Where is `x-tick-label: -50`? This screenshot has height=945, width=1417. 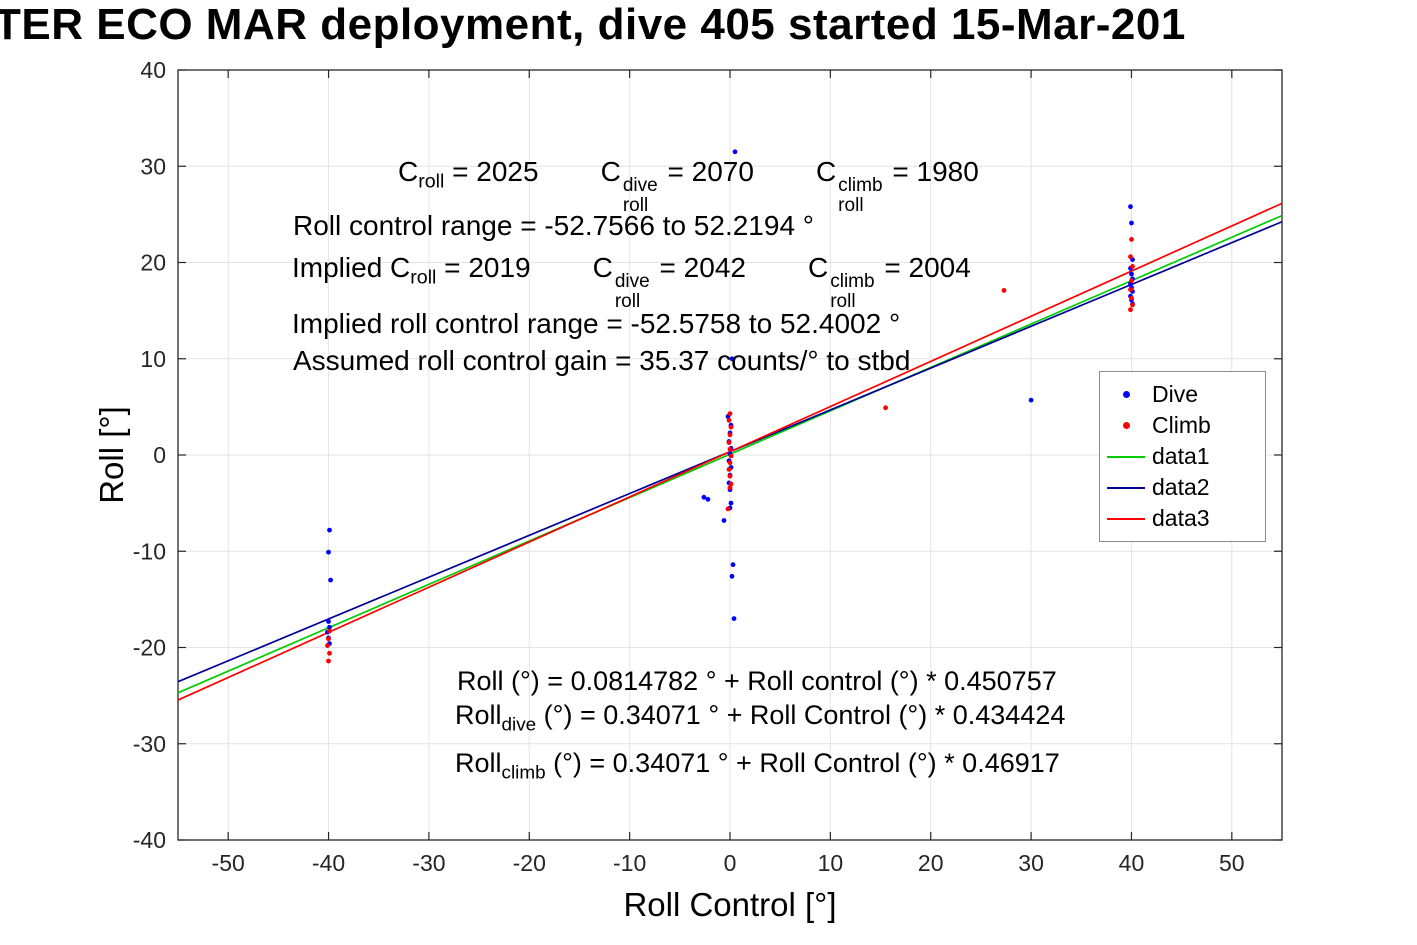
x-tick-label: -50 is located at coordinates (228, 863).